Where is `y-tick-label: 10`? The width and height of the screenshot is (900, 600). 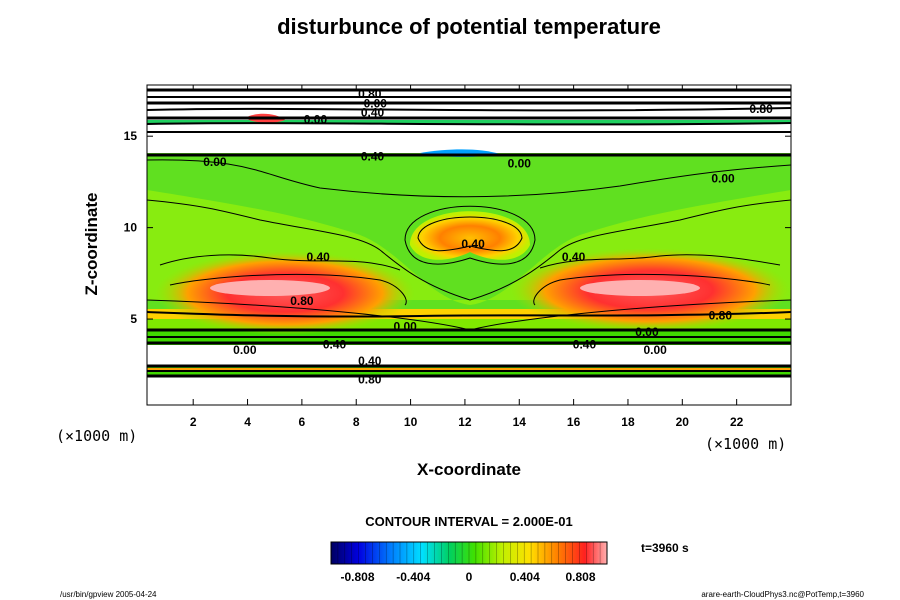 y-tick-label: 10 is located at coordinates (131, 228).